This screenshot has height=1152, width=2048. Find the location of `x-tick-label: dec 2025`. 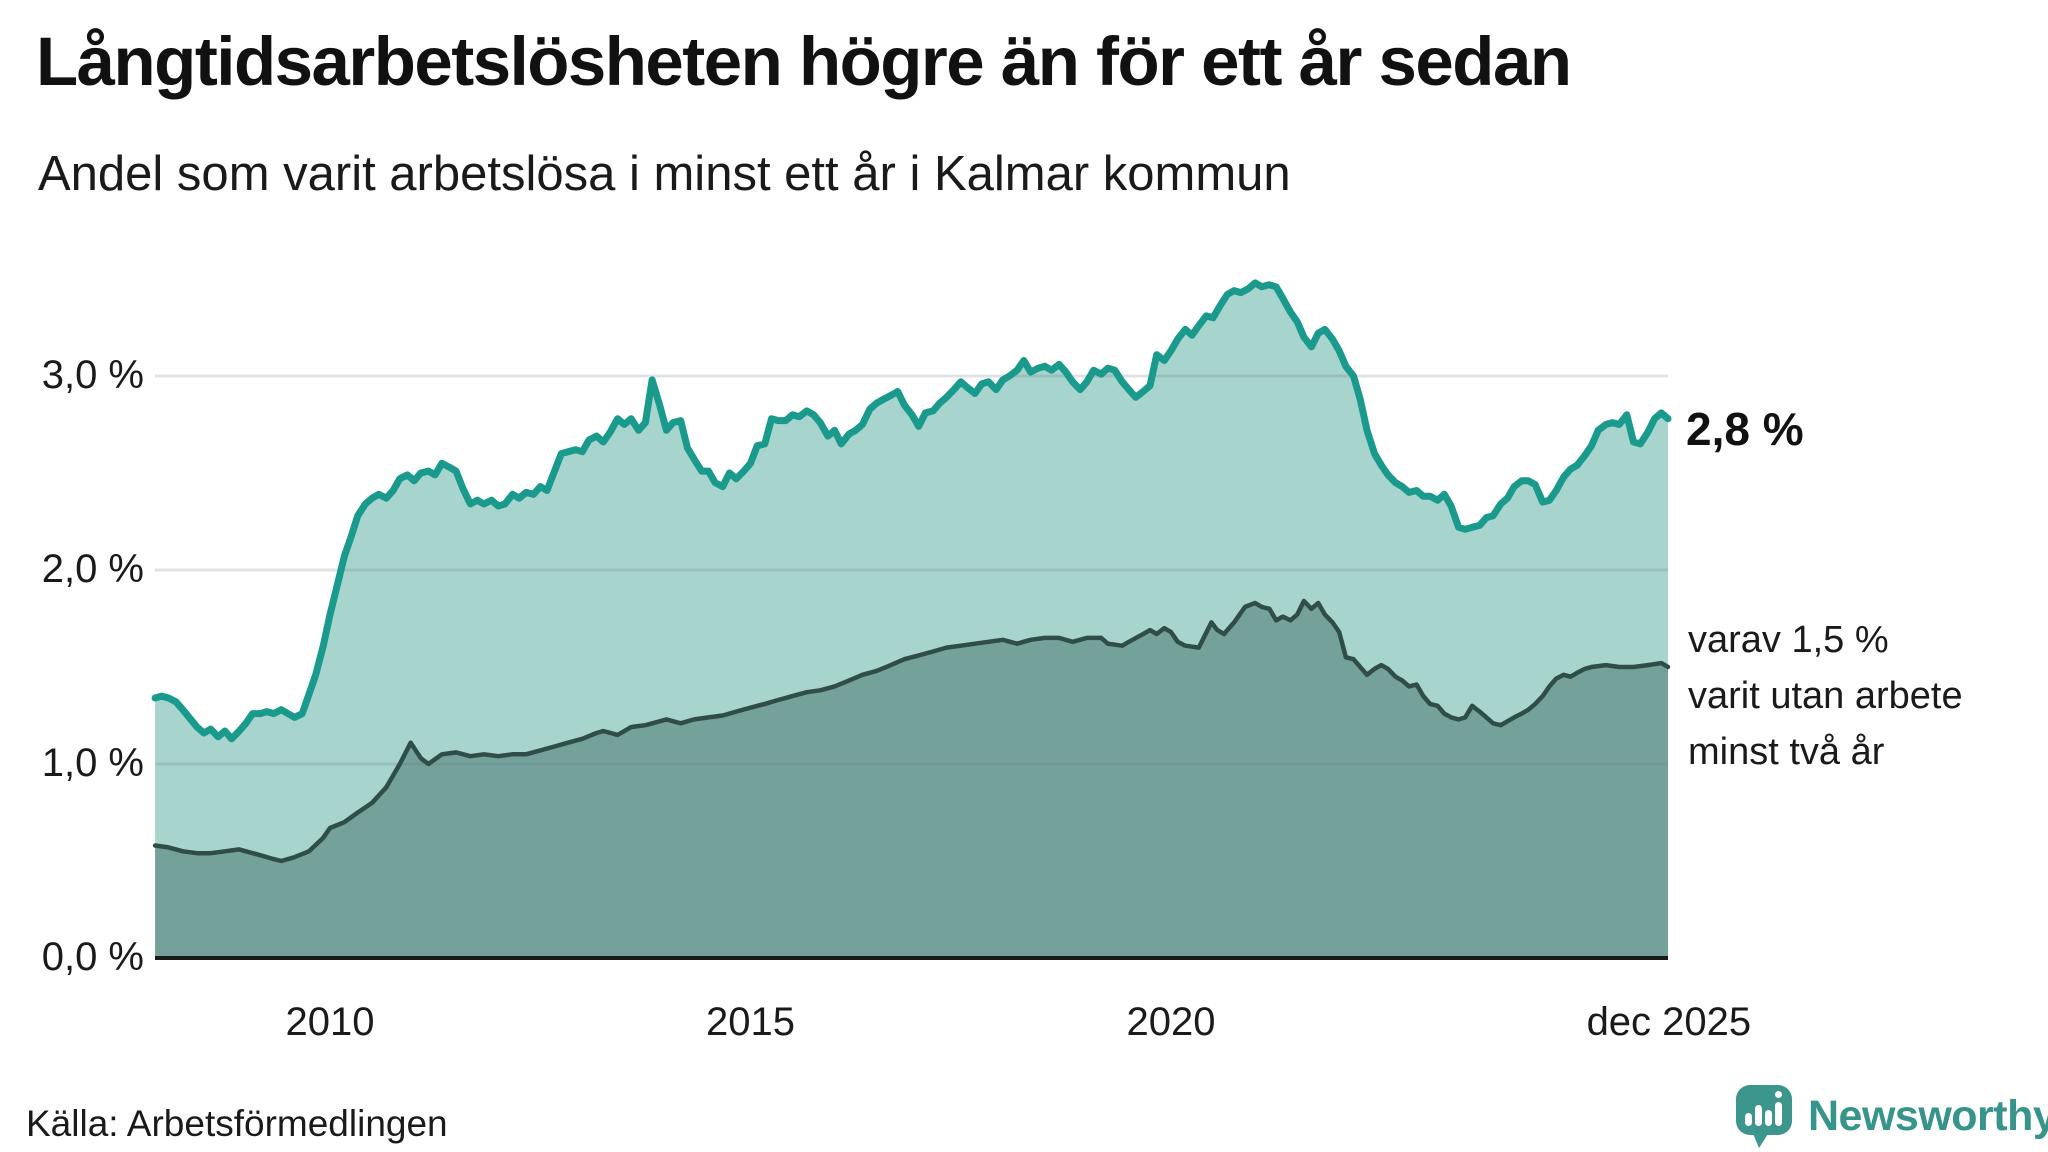

x-tick-label: dec 2025 is located at coordinates (1669, 1022).